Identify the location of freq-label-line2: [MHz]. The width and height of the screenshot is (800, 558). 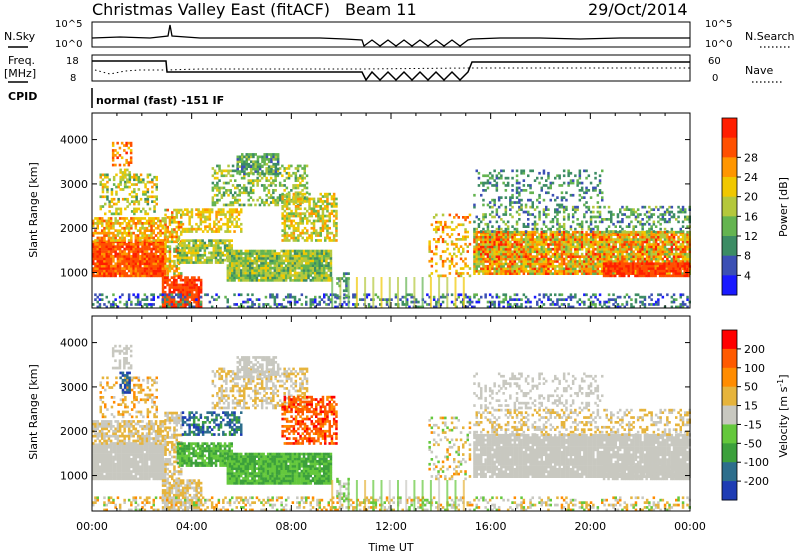
(20, 73).